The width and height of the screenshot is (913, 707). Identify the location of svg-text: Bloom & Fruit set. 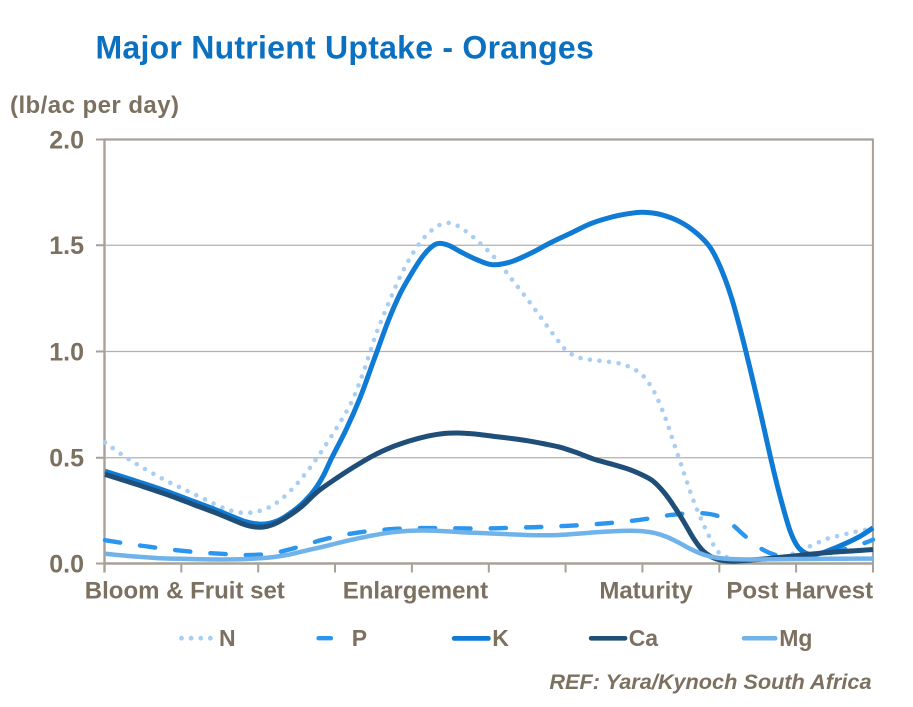
(185, 591).